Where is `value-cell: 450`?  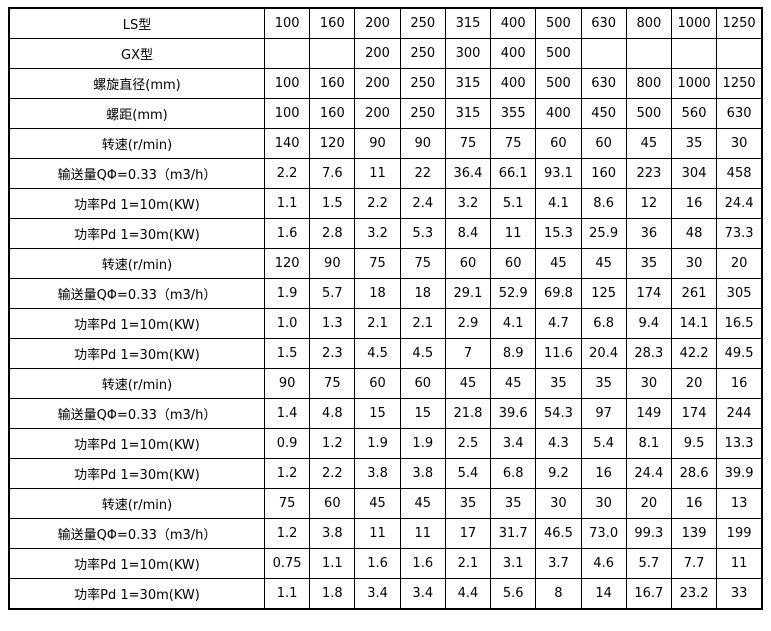
value-cell: 450 is located at coordinates (603, 113).